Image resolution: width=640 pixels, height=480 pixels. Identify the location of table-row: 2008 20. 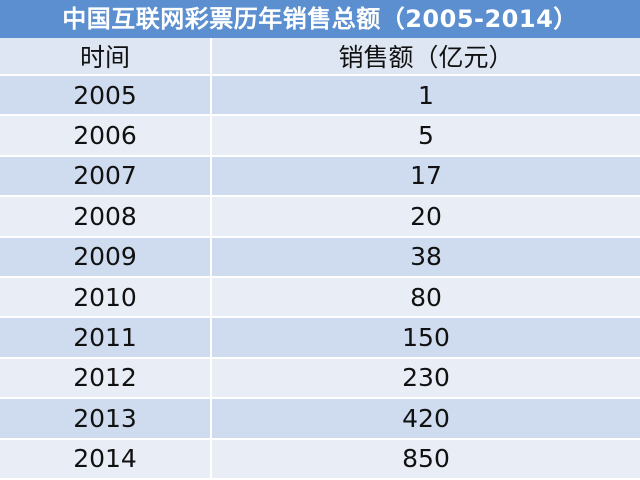
(320, 217).